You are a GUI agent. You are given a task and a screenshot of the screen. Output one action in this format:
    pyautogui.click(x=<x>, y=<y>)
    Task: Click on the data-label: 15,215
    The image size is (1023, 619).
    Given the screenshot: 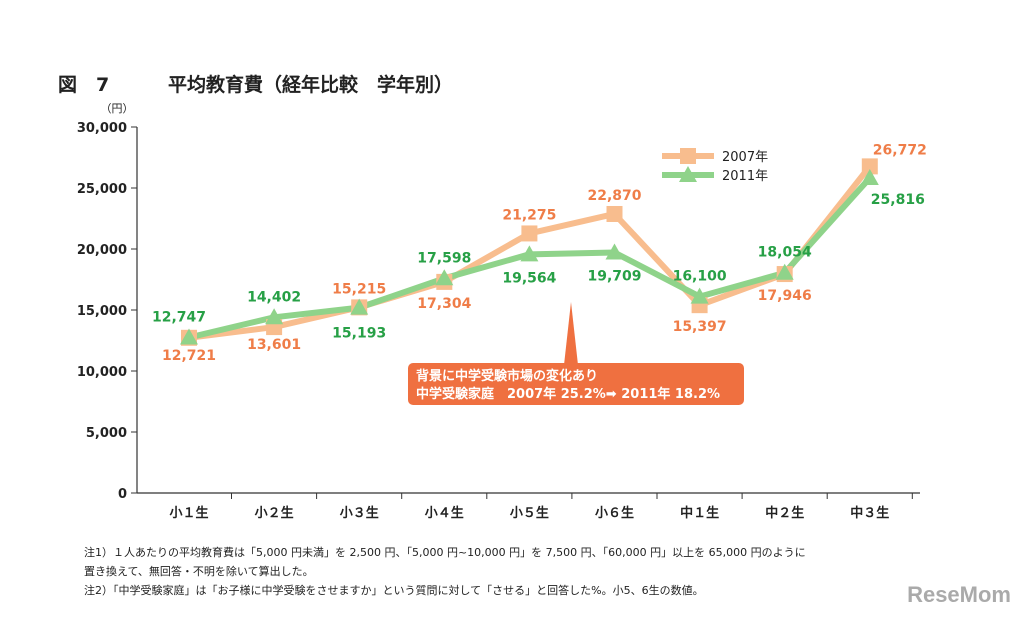 What is the action you would take?
    pyautogui.click(x=359, y=289)
    